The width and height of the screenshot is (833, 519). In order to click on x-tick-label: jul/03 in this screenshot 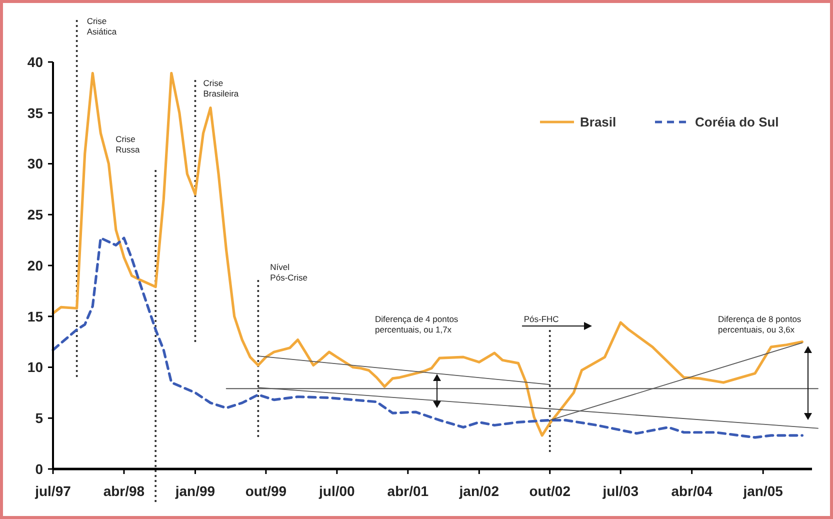, I will do `click(620, 491)`.